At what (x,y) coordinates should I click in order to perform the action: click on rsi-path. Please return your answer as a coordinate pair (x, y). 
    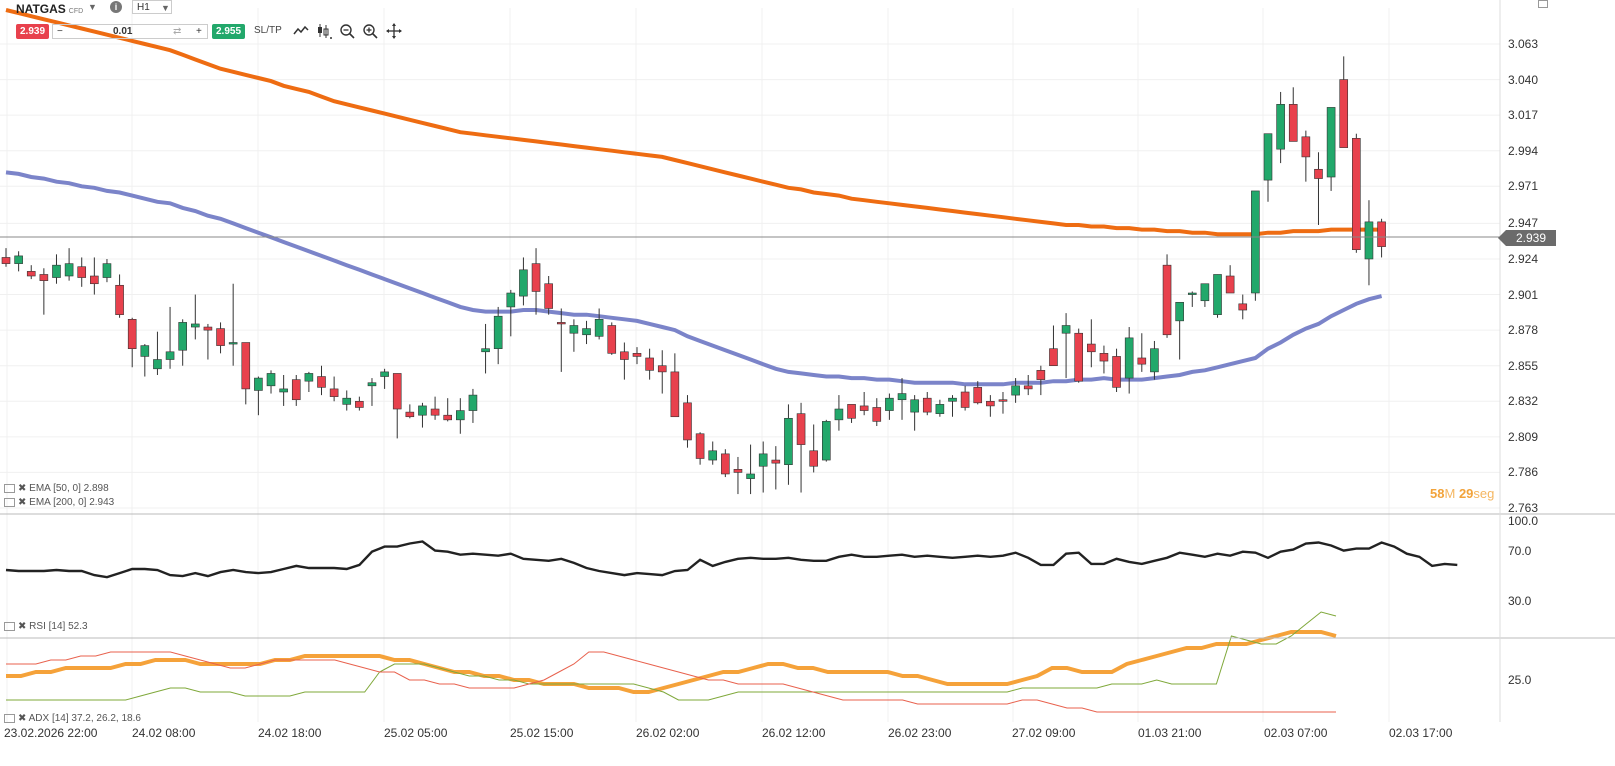
    Looking at the image, I should click on (731, 559).